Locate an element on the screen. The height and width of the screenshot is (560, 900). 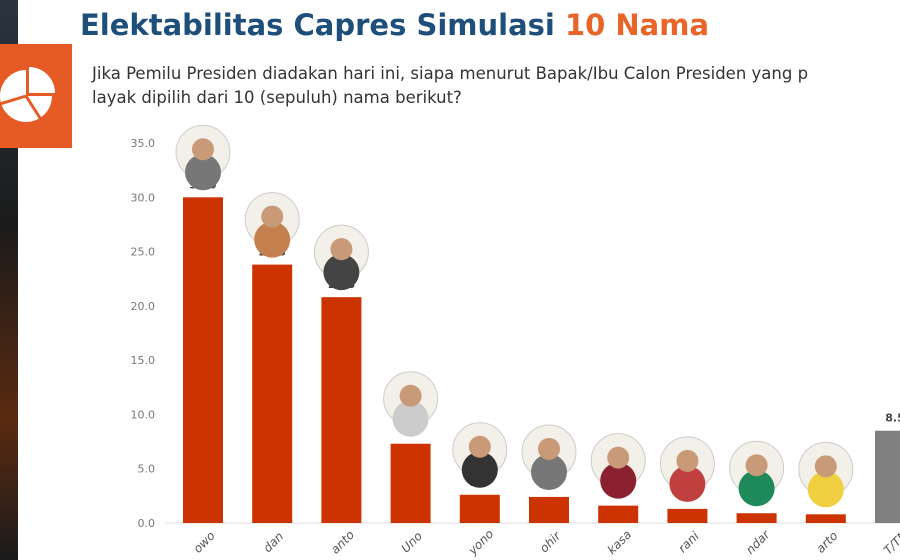
y-tick-label: 30.0 is located at coordinates (143, 197).